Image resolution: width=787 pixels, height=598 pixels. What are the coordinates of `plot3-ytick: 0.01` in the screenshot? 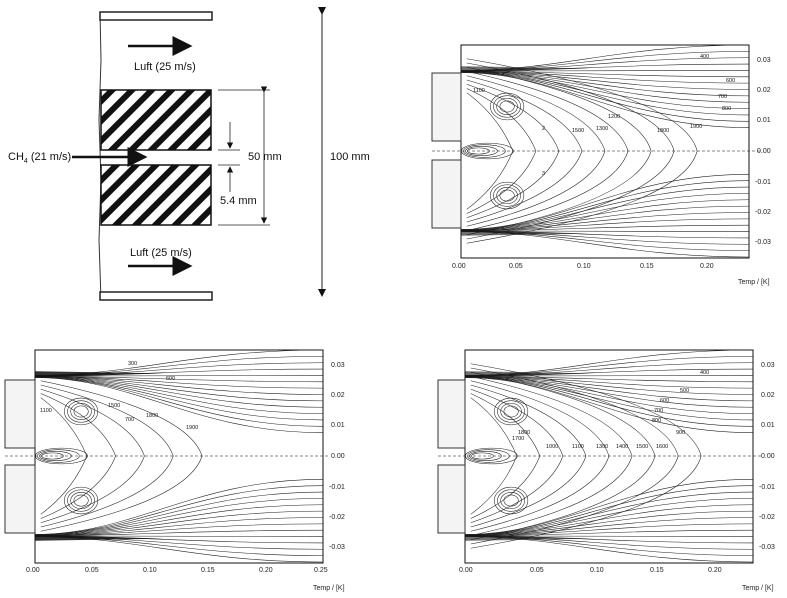 It's located at (768, 425).